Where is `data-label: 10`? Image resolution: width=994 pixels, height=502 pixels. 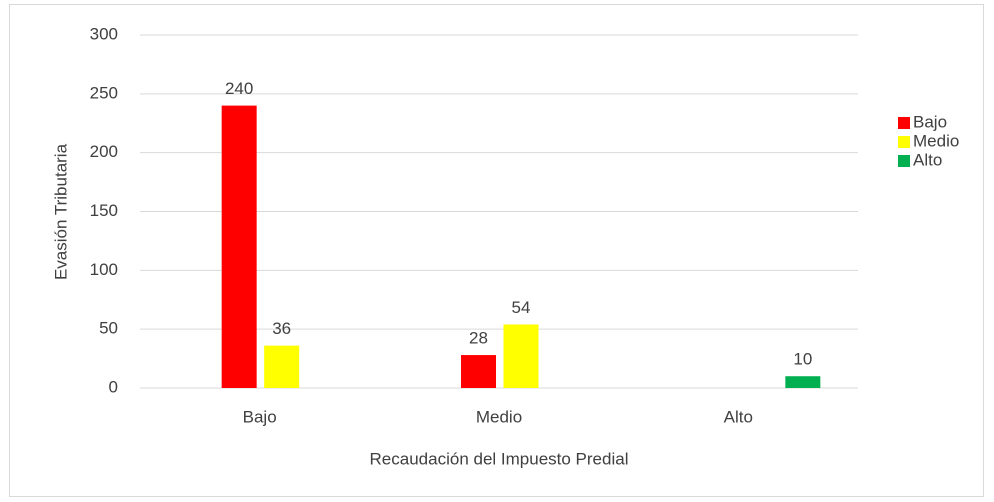
data-label: 10 is located at coordinates (802, 359).